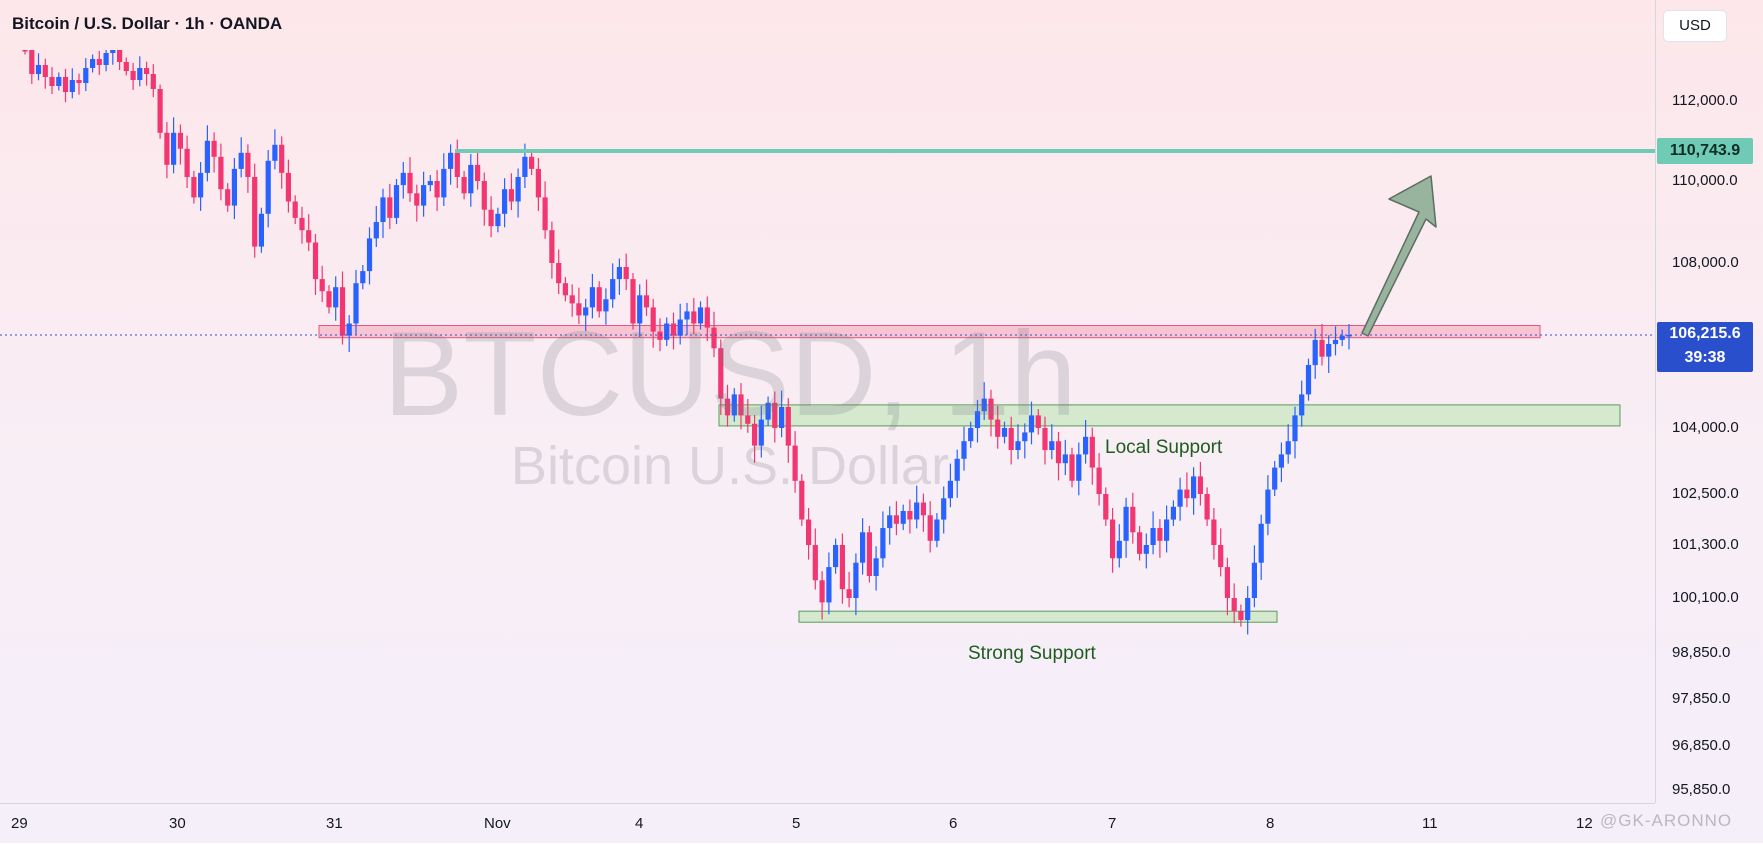 This screenshot has height=844, width=1763. Describe the element at coordinates (1695, 26) in the screenshot. I see `currency-button: USD` at that location.